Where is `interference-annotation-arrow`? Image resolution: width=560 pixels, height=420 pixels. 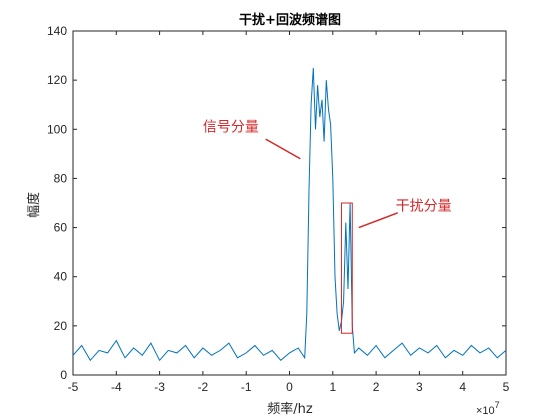 interference-annotation-arrow is located at coordinates (378, 220).